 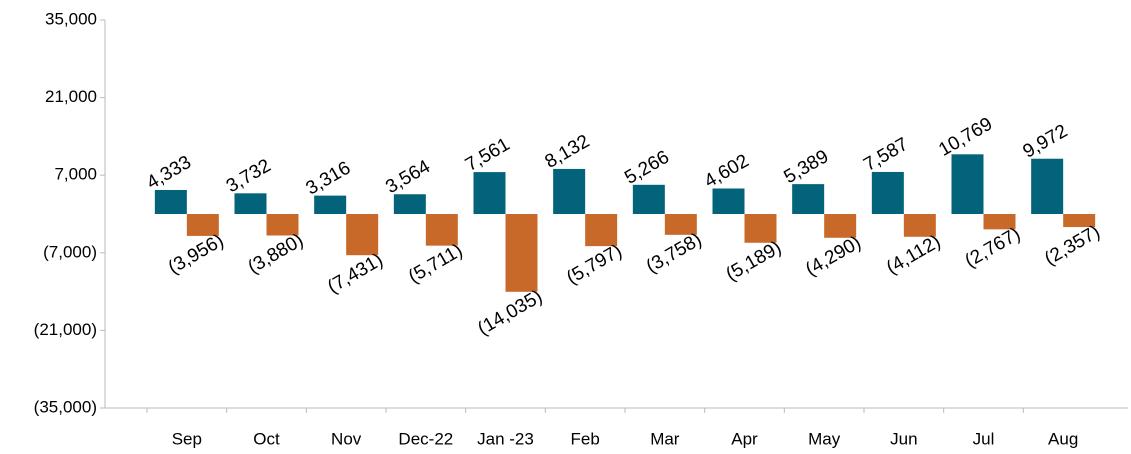 I want to click on x-tick-label: Jul, so click(x=984, y=438).